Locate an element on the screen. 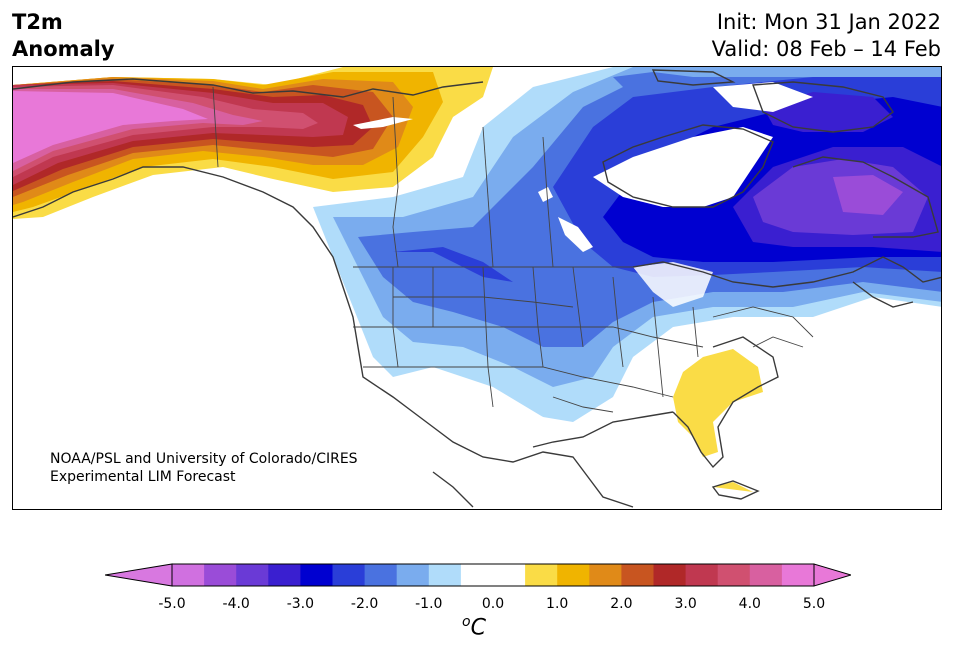  colorbar-over-arrow is located at coordinates (832, 575).